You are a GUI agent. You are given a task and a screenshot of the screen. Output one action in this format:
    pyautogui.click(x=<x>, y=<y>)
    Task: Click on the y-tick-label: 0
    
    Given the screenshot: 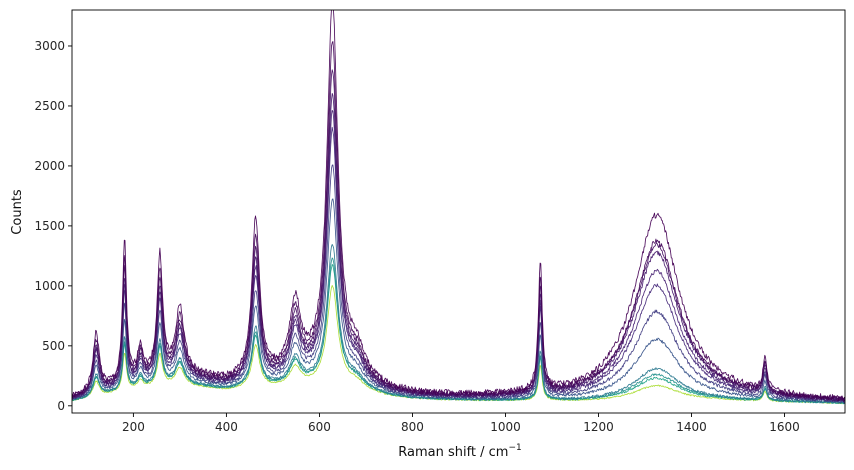 What is the action you would take?
    pyautogui.click(x=61, y=406)
    